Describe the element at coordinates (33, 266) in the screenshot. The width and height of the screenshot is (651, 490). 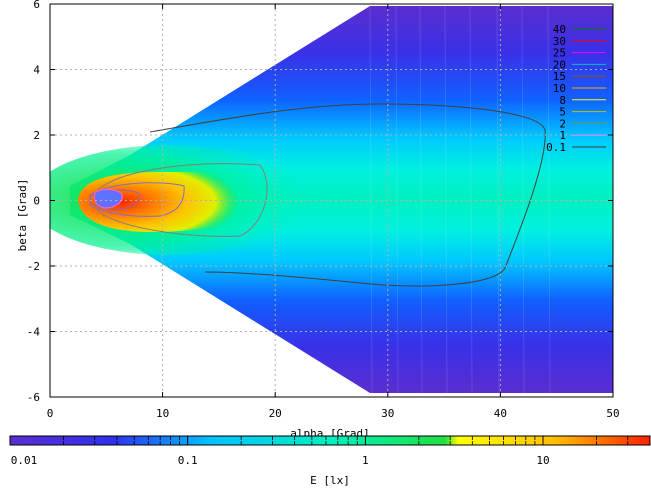
I see `y-tick-label: -2` at that location.